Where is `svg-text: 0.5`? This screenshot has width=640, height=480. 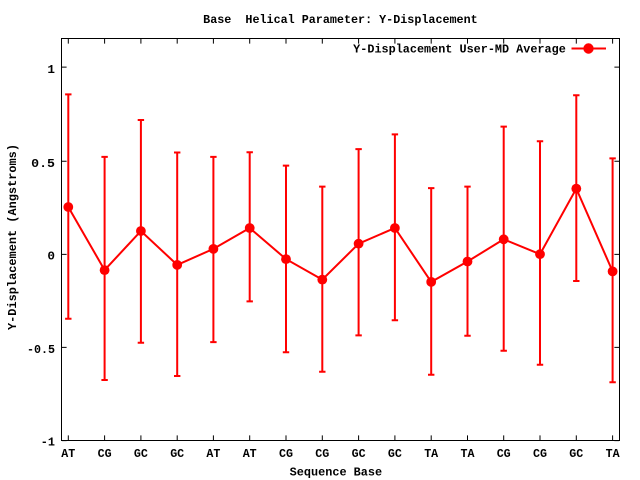 svg-text: 0.5 is located at coordinates (43, 164).